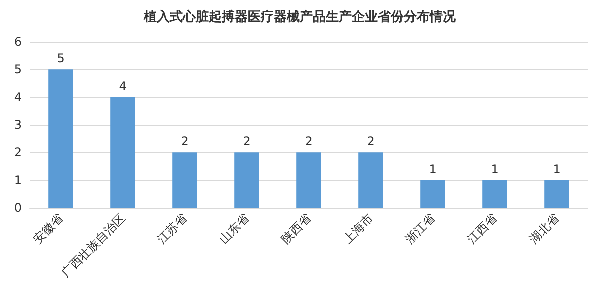  I want to click on x-tick-label: 安徽省, so click(48, 228).